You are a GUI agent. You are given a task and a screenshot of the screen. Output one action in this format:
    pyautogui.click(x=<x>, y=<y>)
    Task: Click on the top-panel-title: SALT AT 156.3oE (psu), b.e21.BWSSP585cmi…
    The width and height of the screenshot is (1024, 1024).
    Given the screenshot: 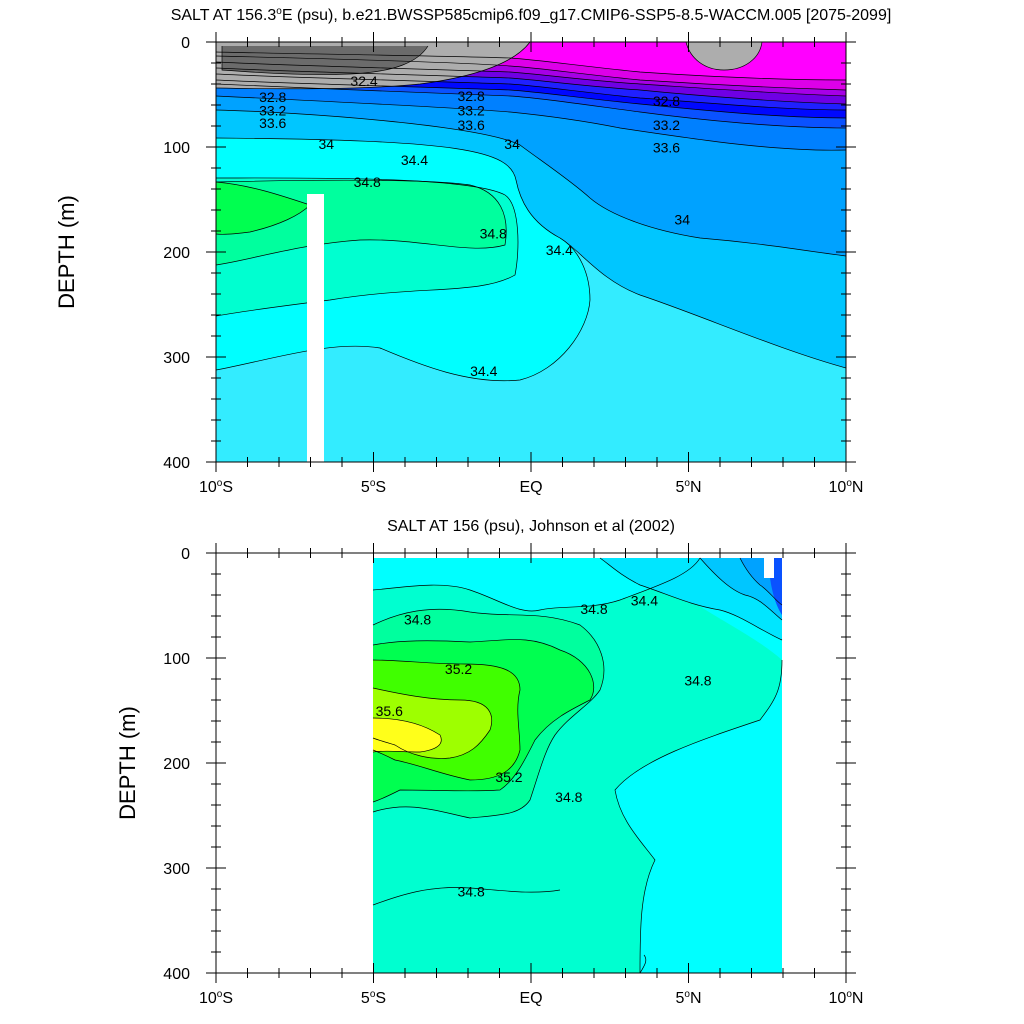 What is the action you would take?
    pyautogui.click(x=531, y=15)
    